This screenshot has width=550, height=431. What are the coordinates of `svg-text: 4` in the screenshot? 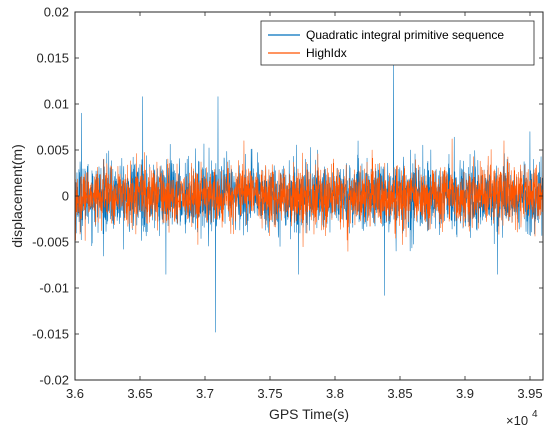 It's located at (535, 414).